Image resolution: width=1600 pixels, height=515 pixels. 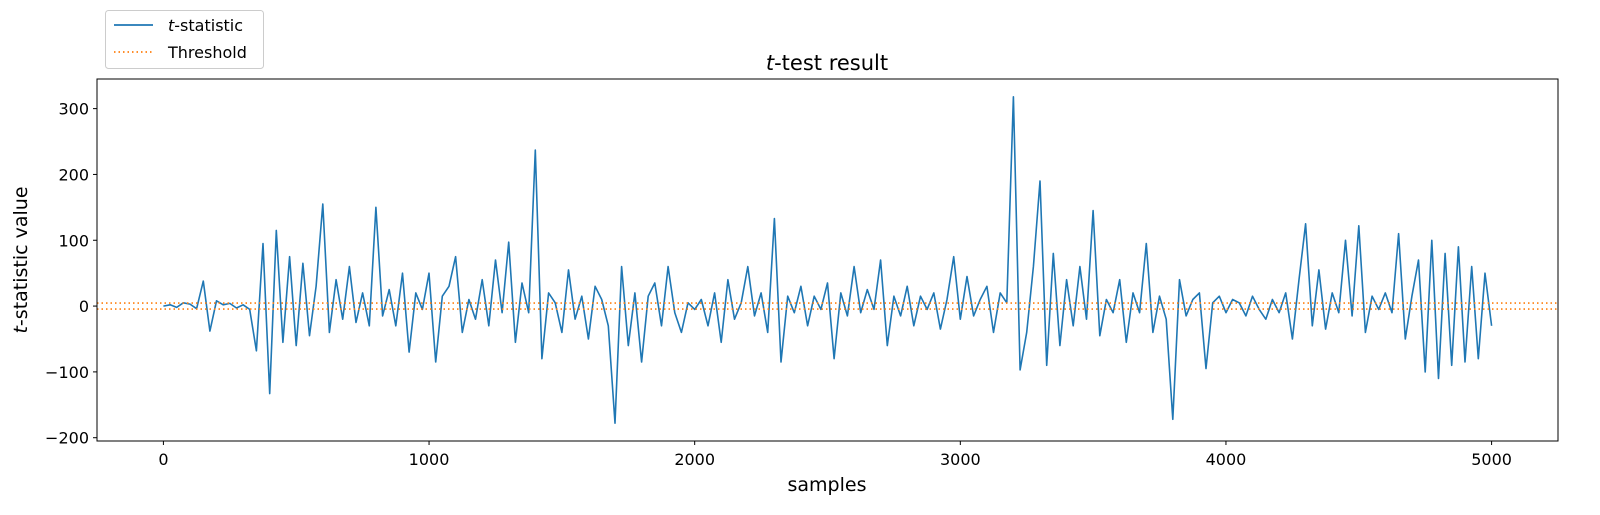 What do you see at coordinates (1491, 459) in the screenshot?
I see `x-tick-label: 5000` at bounding box center [1491, 459].